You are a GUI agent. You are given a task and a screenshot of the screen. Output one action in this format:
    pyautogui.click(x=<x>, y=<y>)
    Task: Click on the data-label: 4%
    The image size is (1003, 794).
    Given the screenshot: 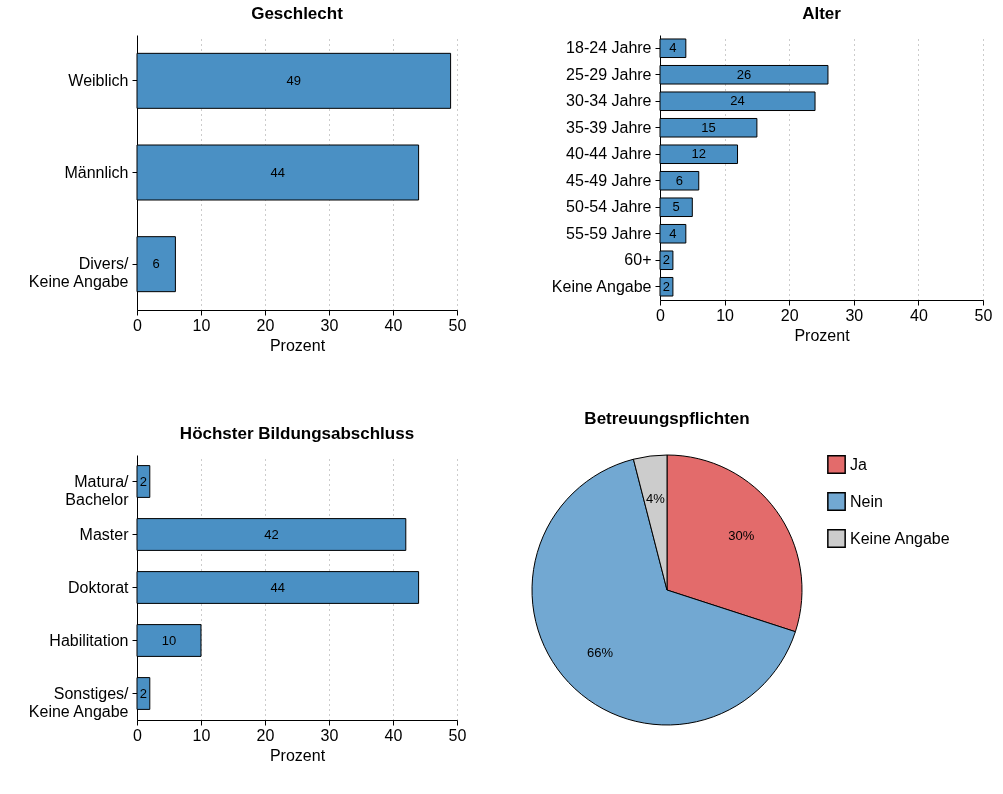 What is the action you would take?
    pyautogui.click(x=656, y=498)
    